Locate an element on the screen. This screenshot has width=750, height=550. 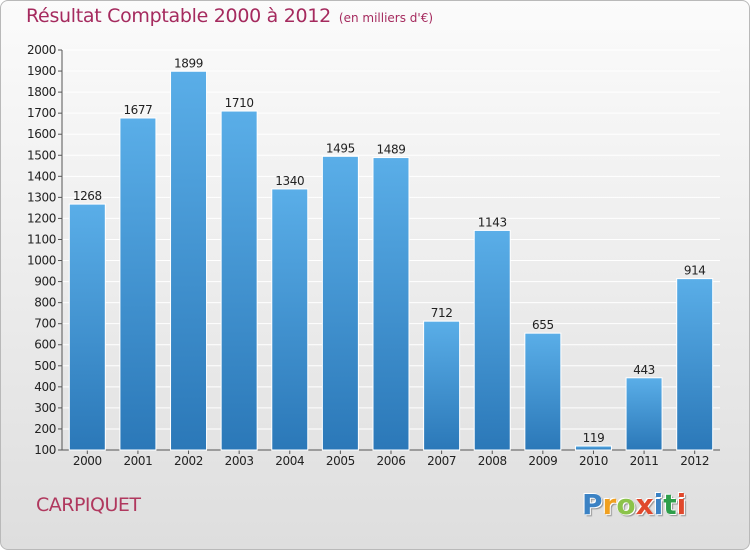
bar-2005 is located at coordinates (340, 303).